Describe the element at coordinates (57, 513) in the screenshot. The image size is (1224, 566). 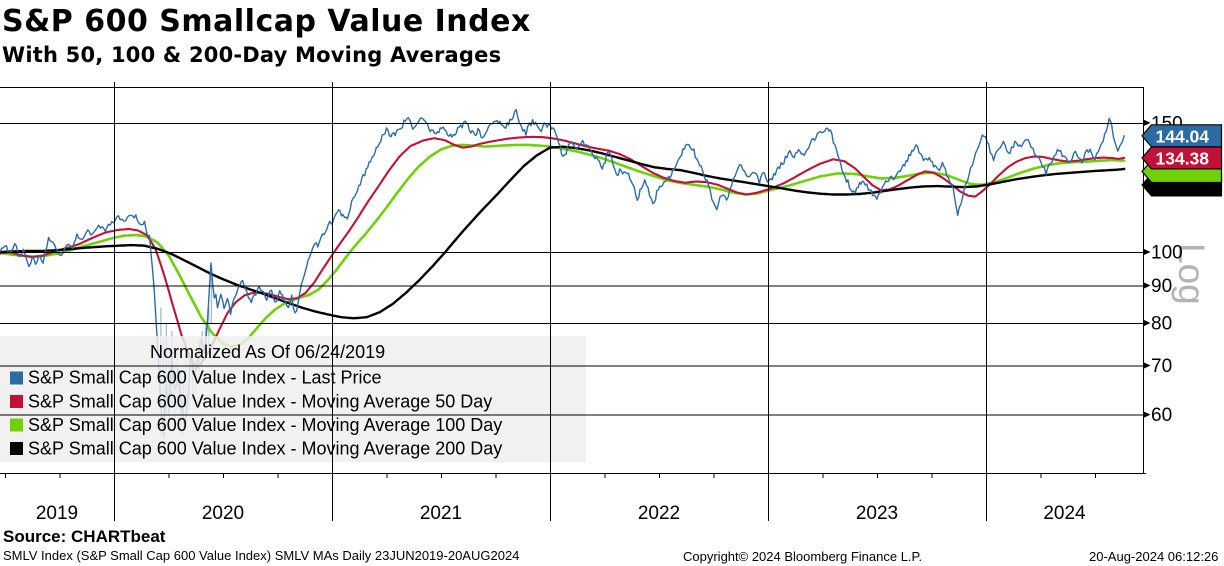
I see `x-tick-label: 2019` at that location.